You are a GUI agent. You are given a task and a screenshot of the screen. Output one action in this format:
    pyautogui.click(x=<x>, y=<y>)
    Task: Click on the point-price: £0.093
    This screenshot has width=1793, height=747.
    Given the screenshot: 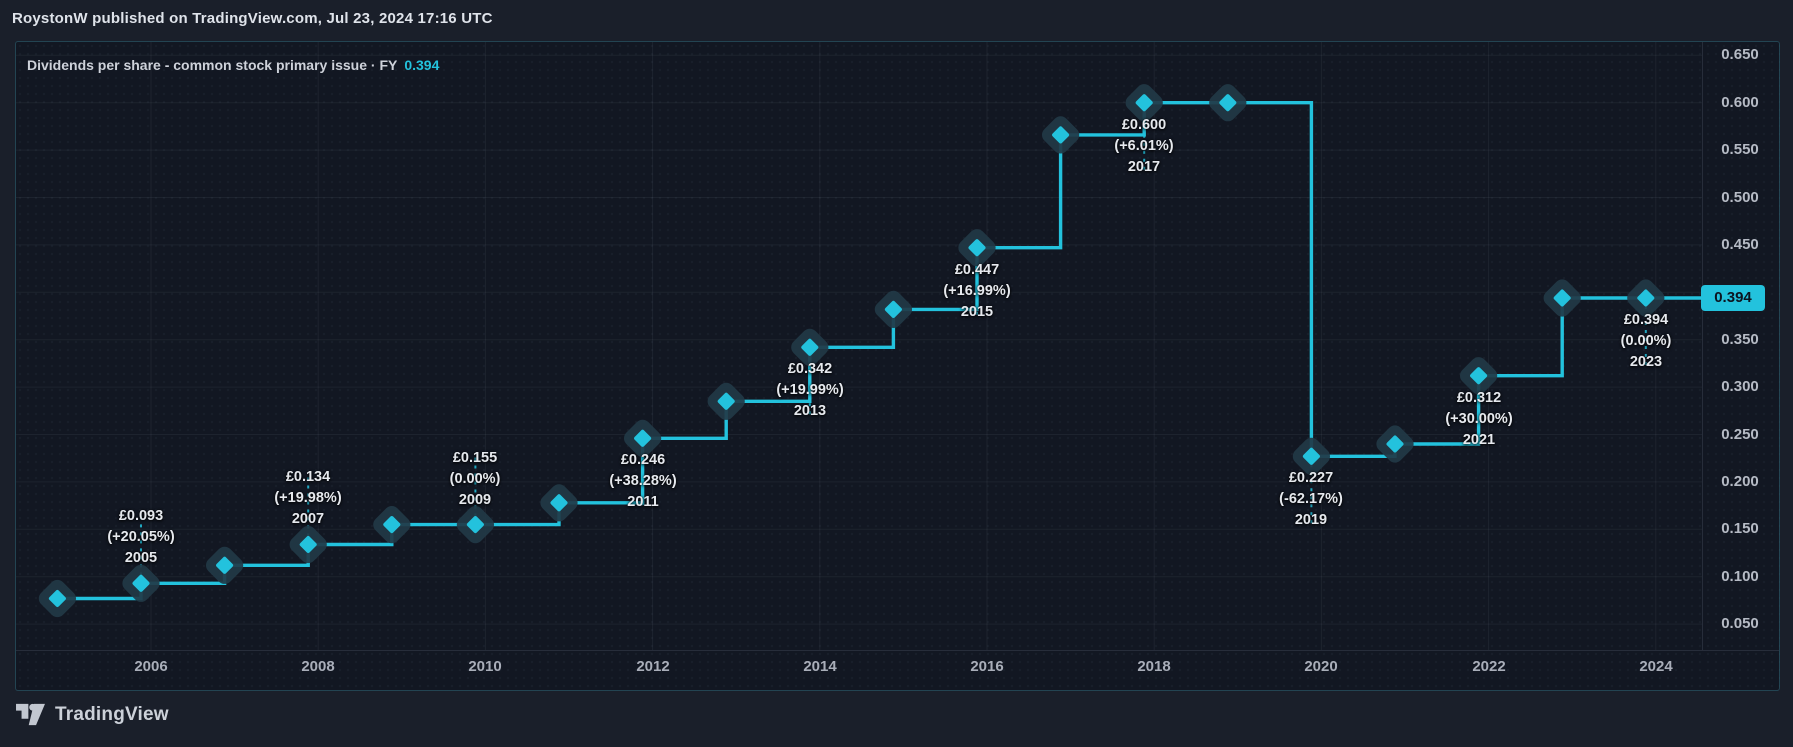 What is the action you would take?
    pyautogui.click(x=141, y=516)
    